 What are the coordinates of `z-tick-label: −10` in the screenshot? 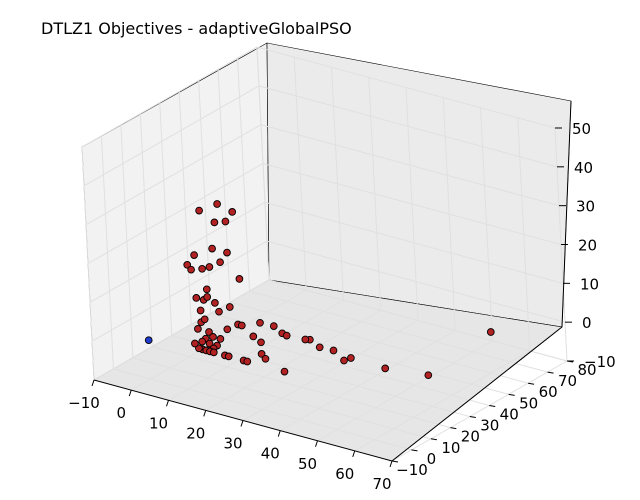 It's located at (600, 362).